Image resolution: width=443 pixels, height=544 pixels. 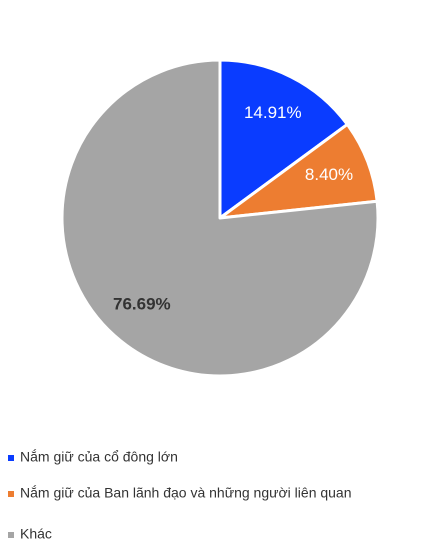 I want to click on value-label: 14.91%, so click(x=273, y=112).